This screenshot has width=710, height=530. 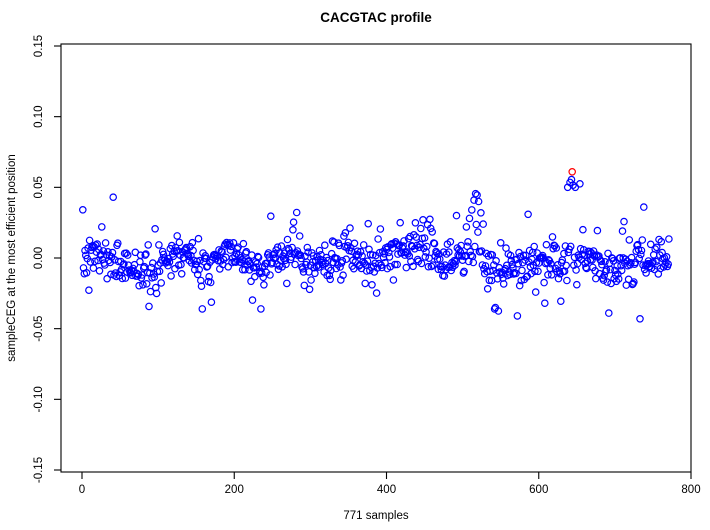 What do you see at coordinates (390, 484) in the screenshot?
I see `x-axis-ticks: 0 200 400 600 800` at bounding box center [390, 484].